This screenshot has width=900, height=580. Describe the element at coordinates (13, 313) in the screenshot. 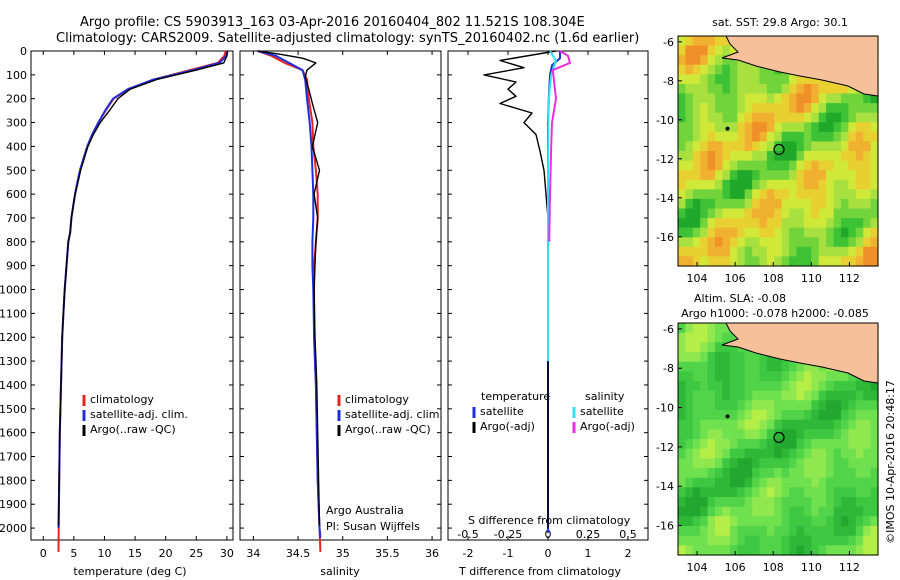

I see `depth-tick-label: 1100` at that location.